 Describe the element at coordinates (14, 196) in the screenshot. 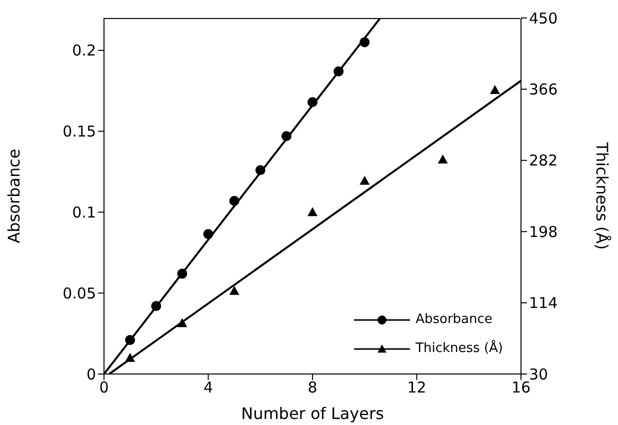

I see `y-axis-title: Absorbance` at that location.